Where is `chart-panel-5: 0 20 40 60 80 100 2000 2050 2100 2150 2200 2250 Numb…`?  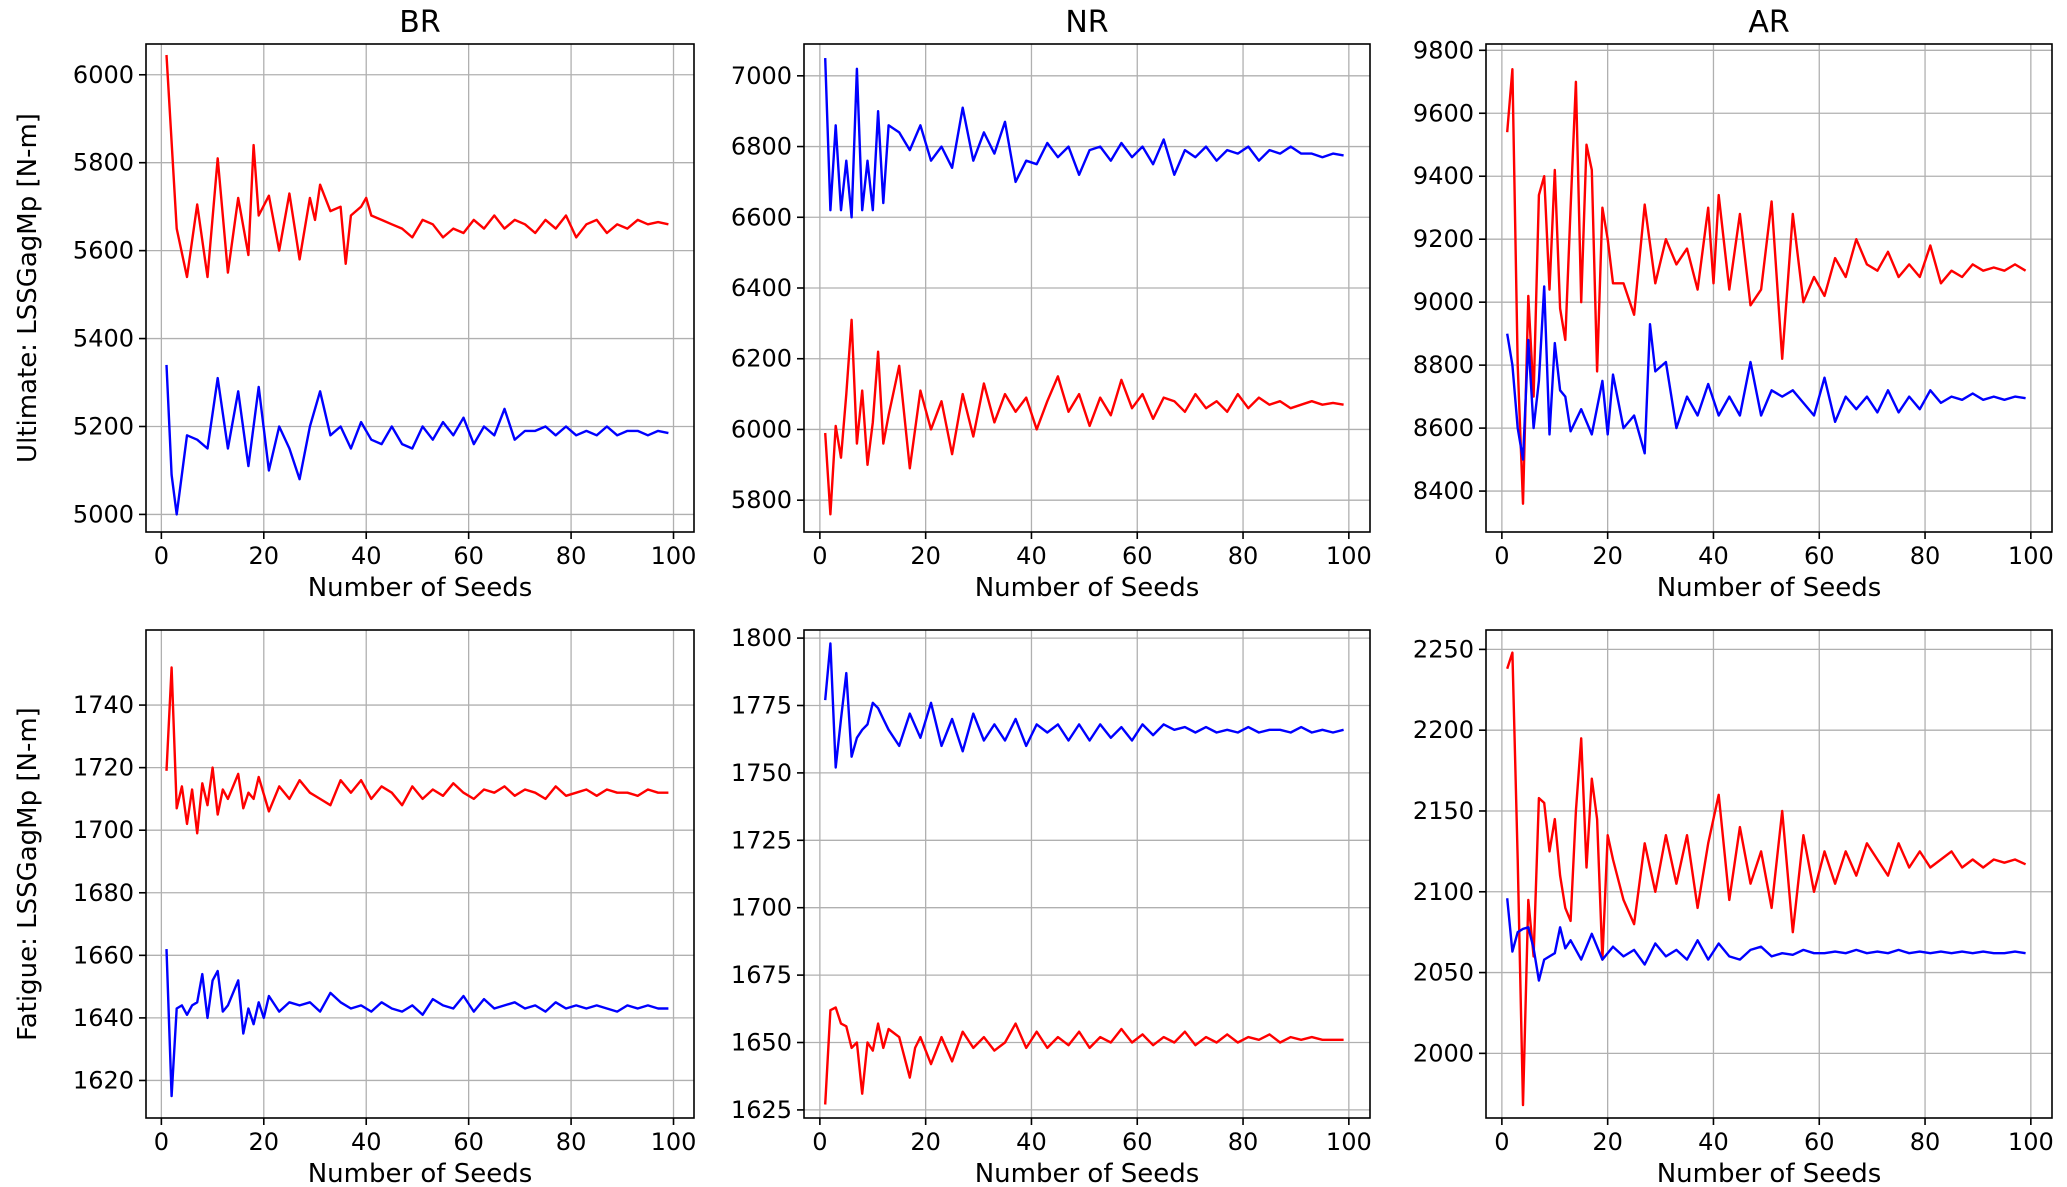
chart-panel-5: 0 20 40 60 80 100 2000 2050 2100 2150 2200 2250 Numb… is located at coordinates (1733, 908).